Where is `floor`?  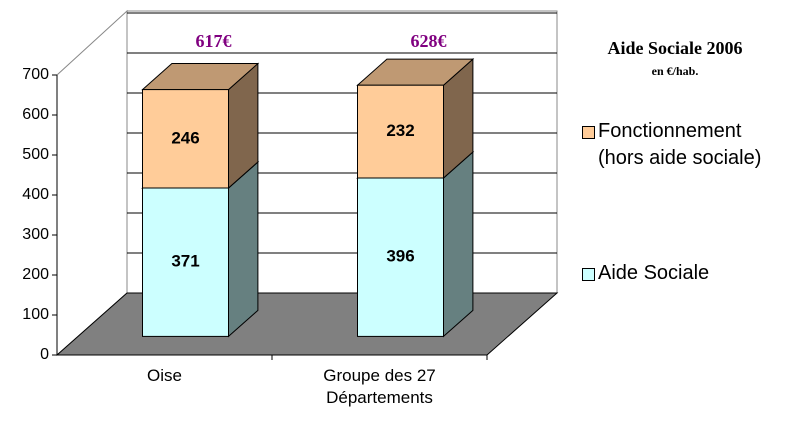
floor is located at coordinates (307, 324).